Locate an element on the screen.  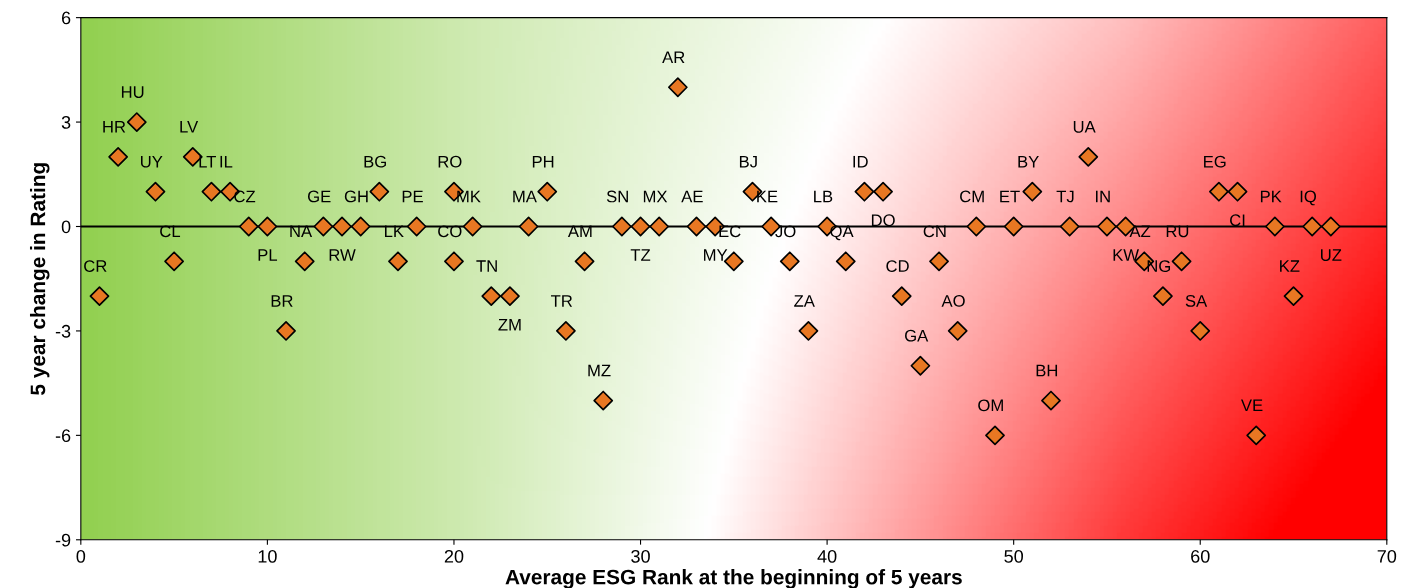
annotation: TR is located at coordinates (562, 301).